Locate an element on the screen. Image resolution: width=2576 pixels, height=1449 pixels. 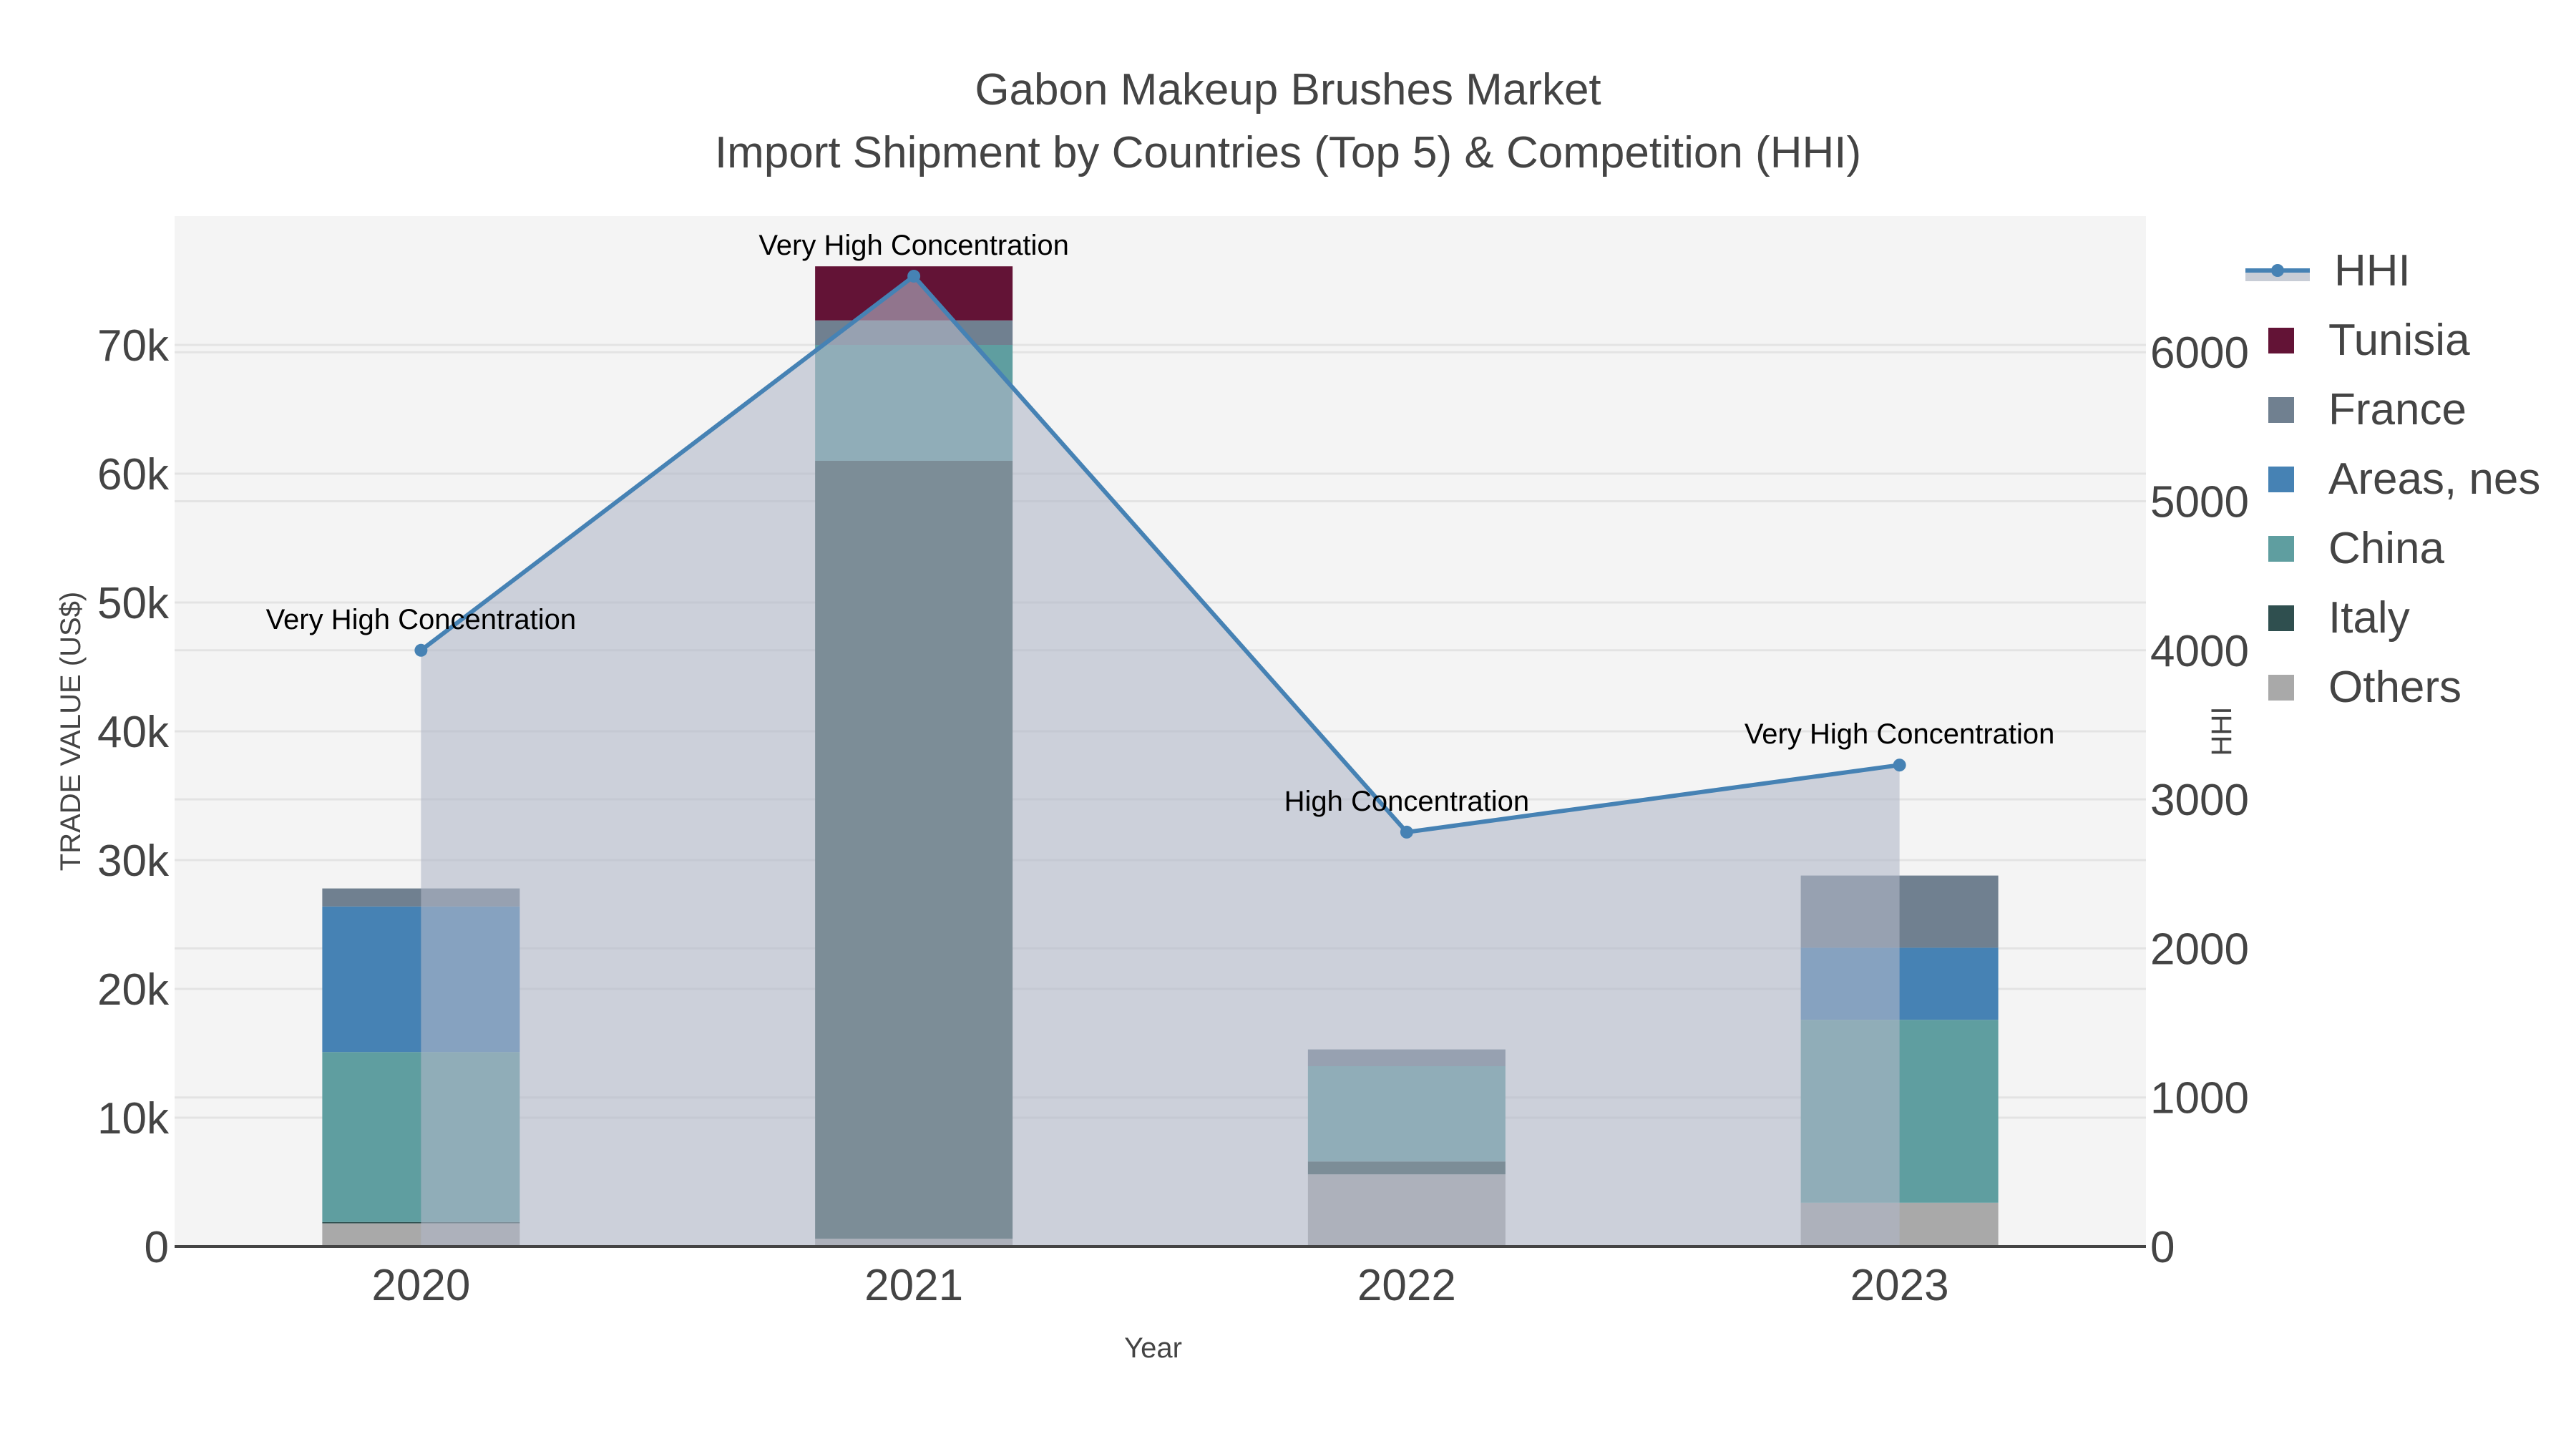
legend-item-others: Others is located at coordinates (2390, 687).